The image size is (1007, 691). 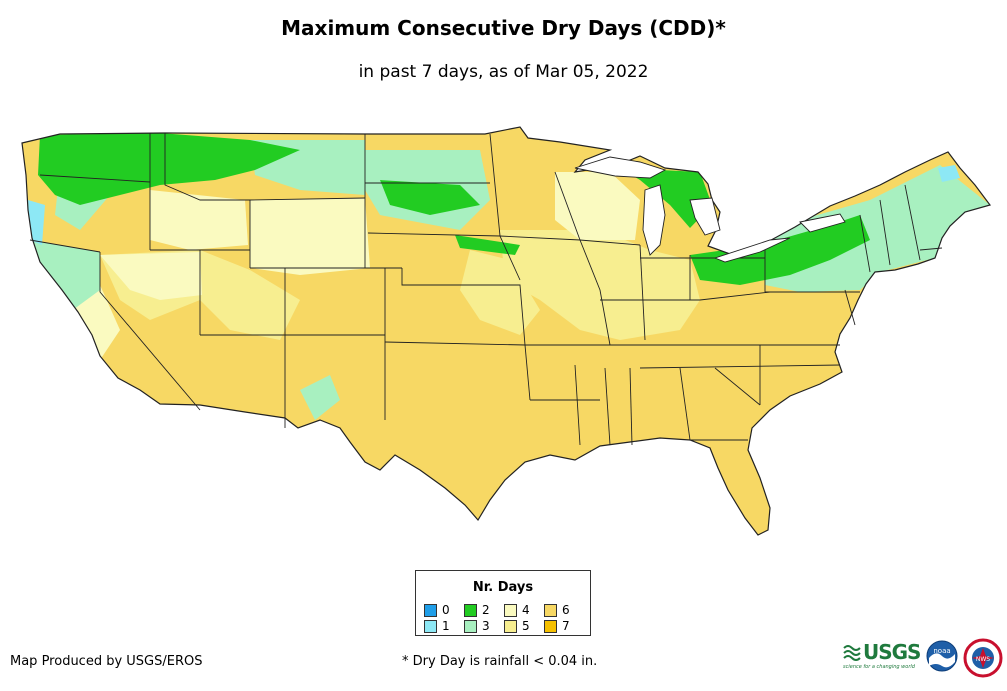 I want to click on legend-items: 0 1 2 3 4 5 6 7, so click(x=504, y=618).